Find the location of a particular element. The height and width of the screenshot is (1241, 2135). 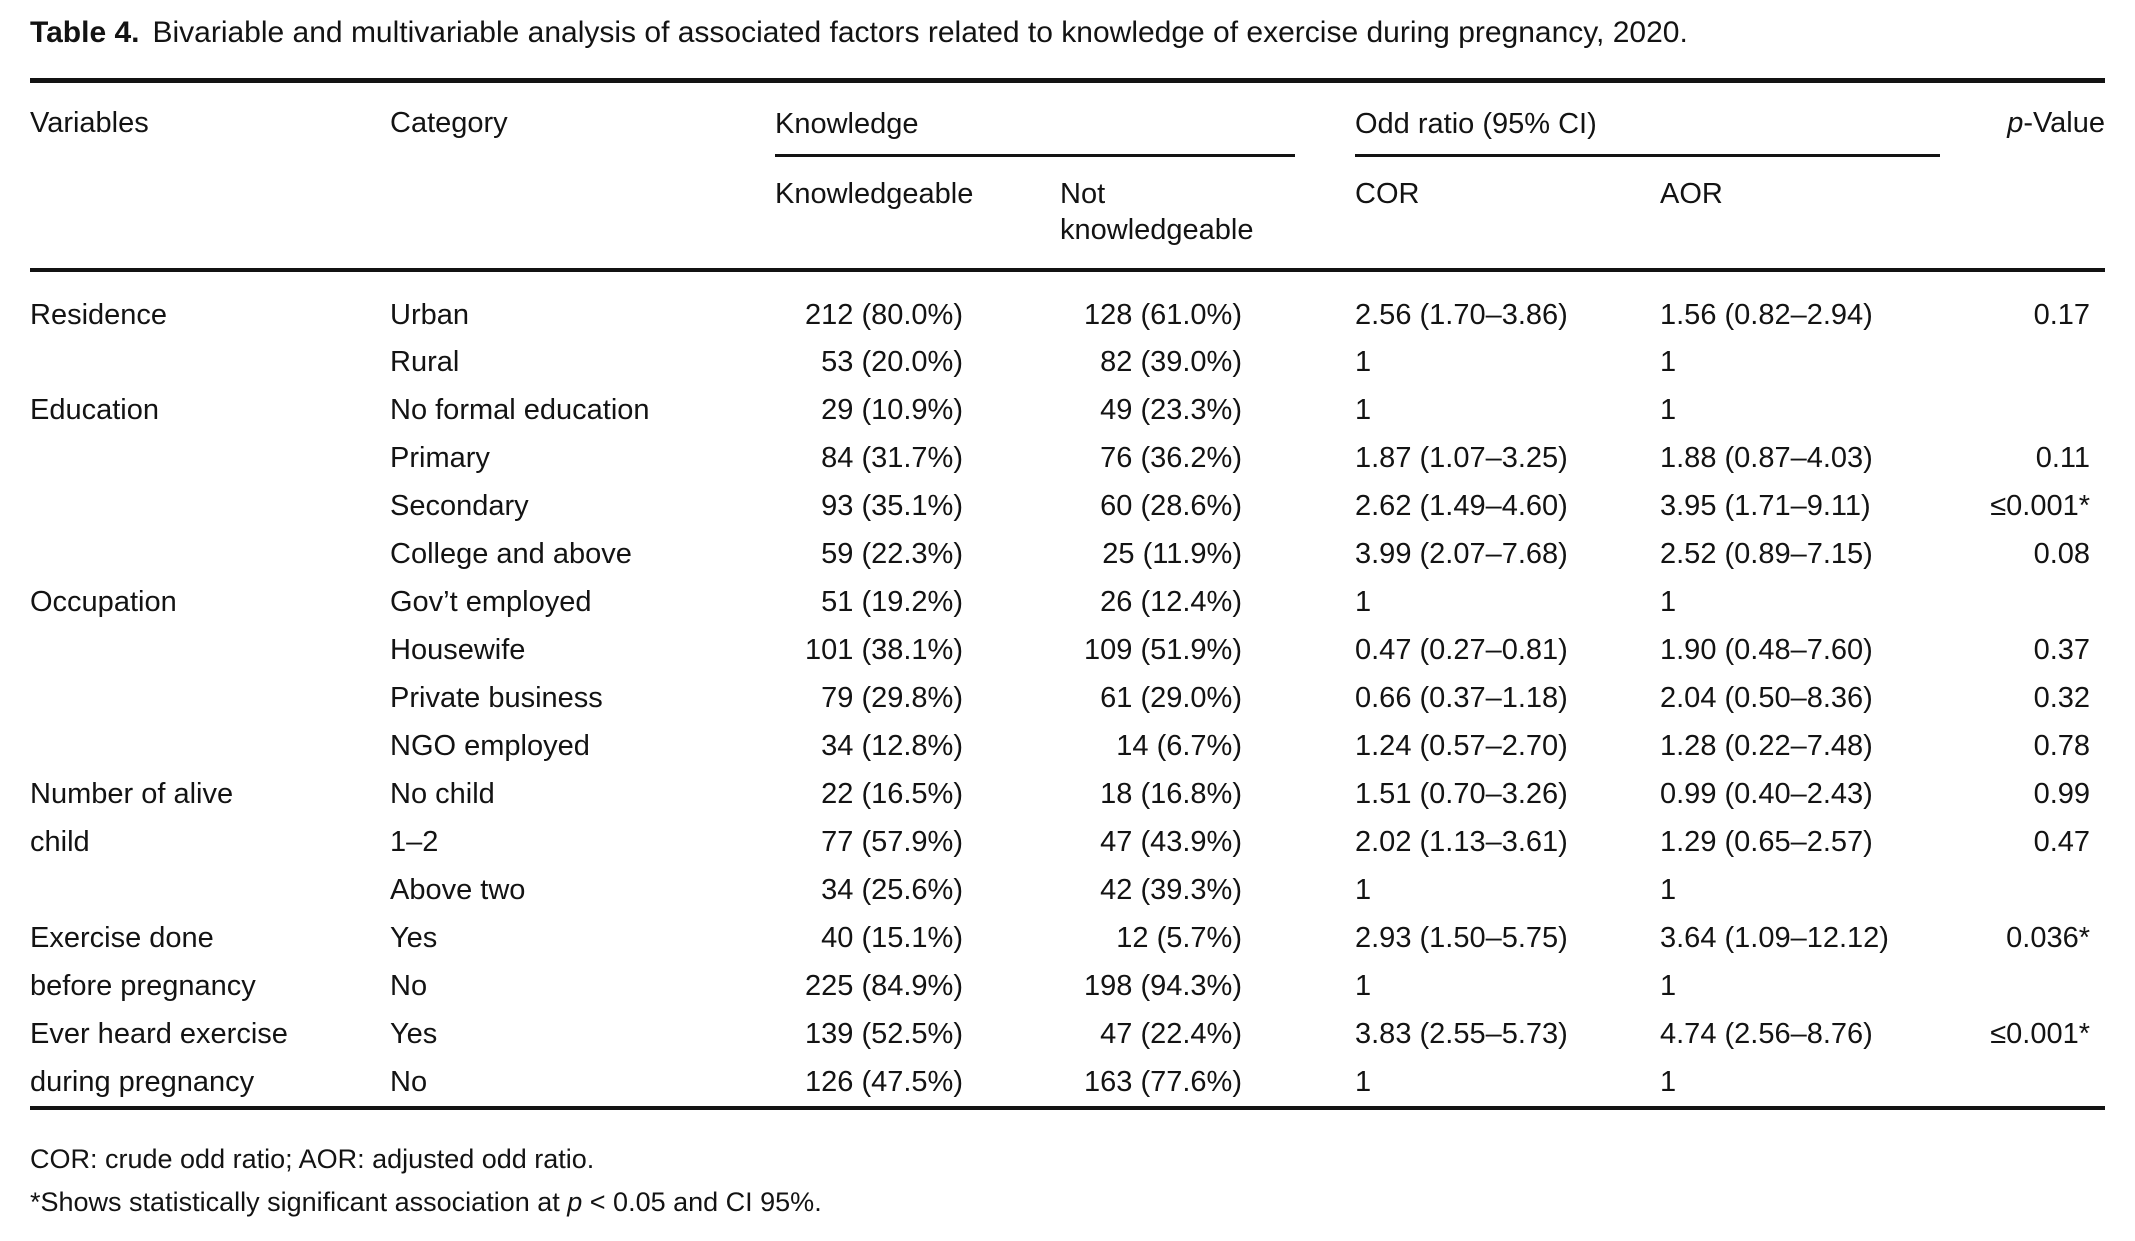

cell-not-knowledgeable: 76 (36.2%) is located at coordinates (1171, 457).